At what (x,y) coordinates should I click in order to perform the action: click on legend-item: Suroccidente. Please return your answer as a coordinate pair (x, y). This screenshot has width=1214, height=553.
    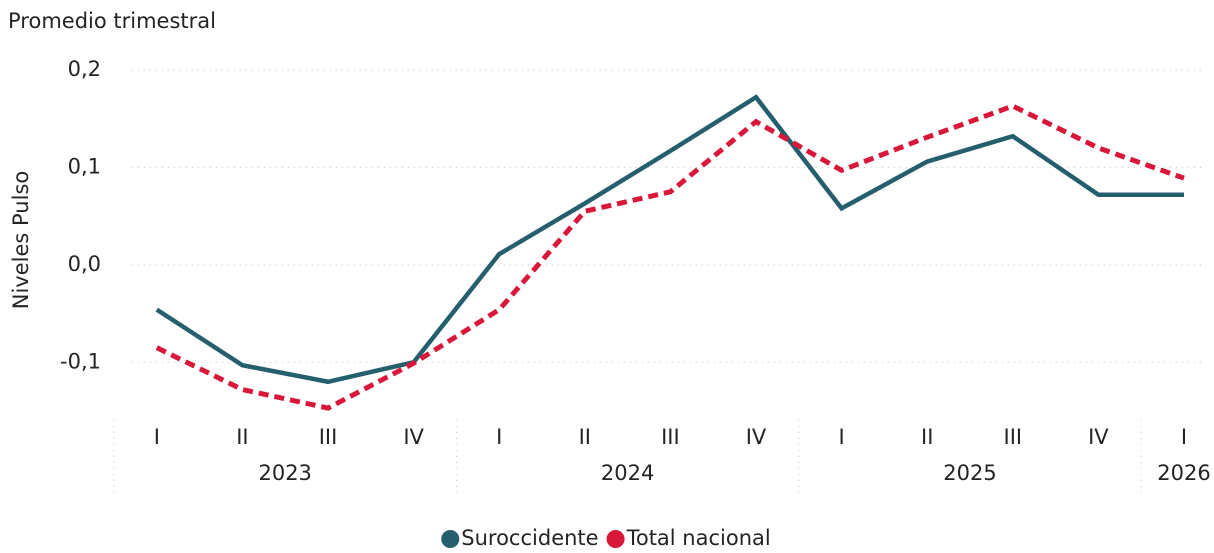
    Looking at the image, I should click on (520, 538).